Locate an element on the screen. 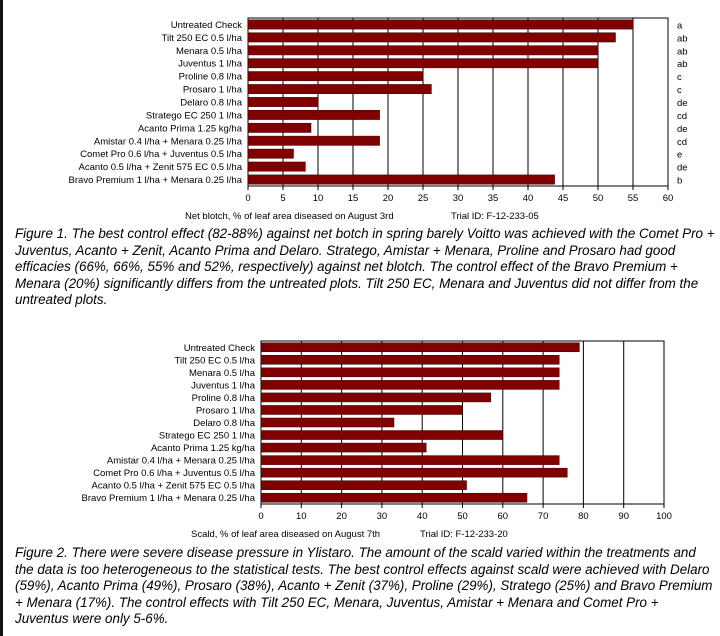 This screenshot has height=636, width=720. x-tick-label: 35 is located at coordinates (493, 198).